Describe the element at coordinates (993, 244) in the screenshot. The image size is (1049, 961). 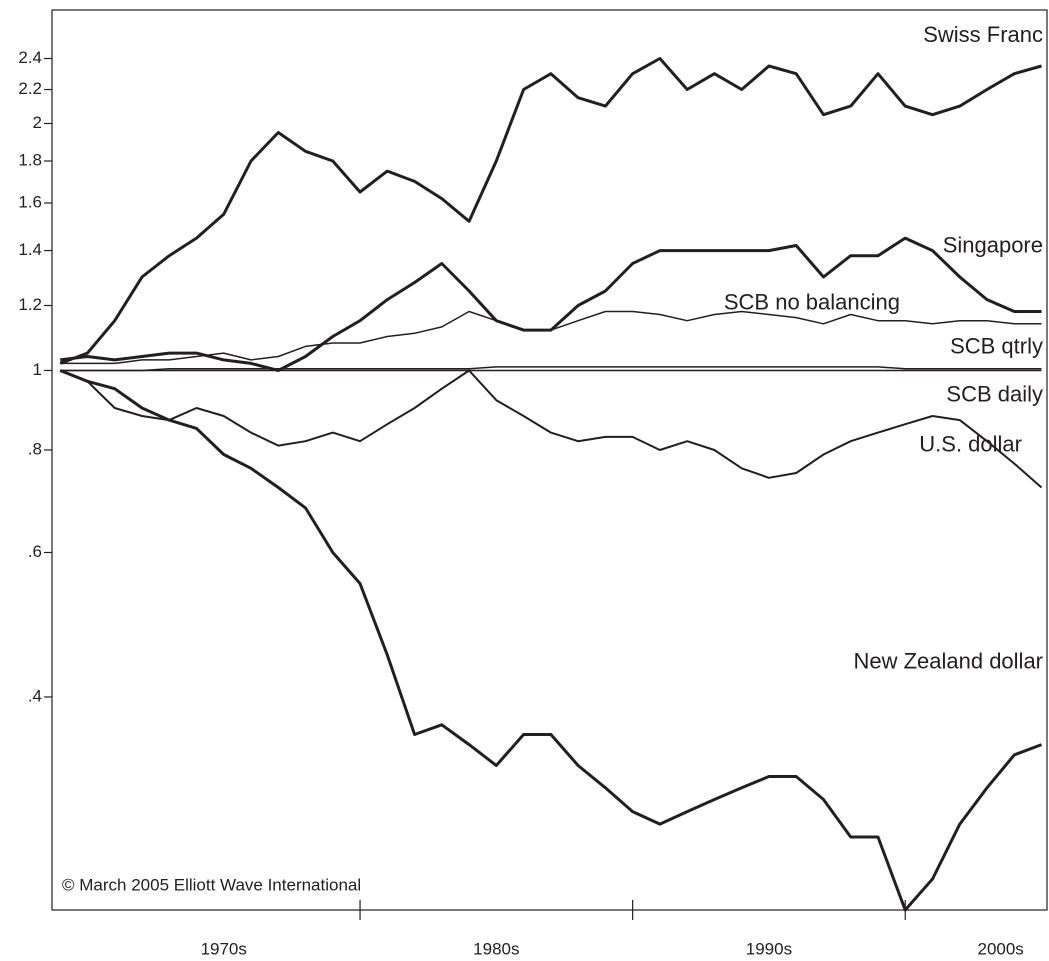
I see `series-label: Singapore` at that location.